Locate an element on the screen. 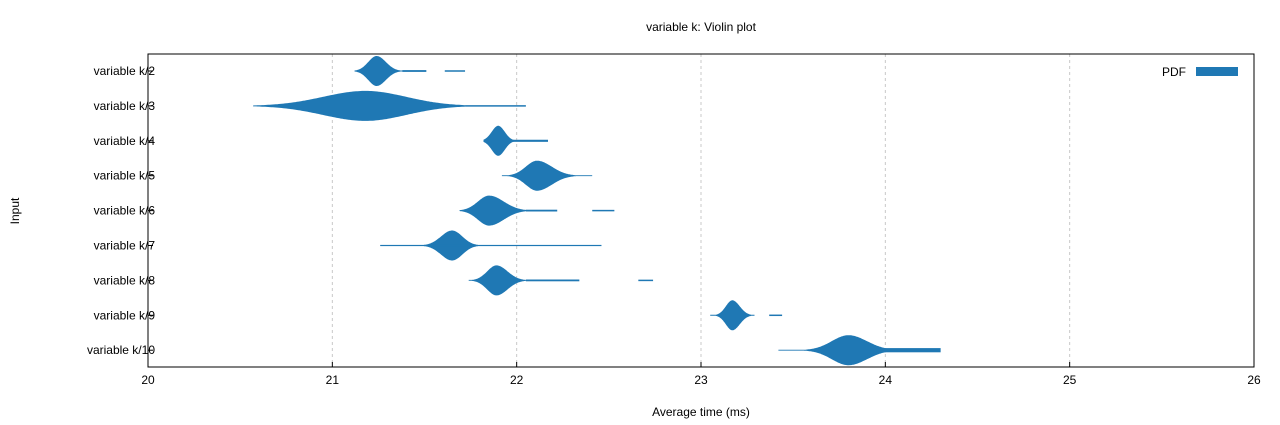 This screenshot has width=1280, height=425. y-tick-label: variable k/8 is located at coordinates (125, 280).